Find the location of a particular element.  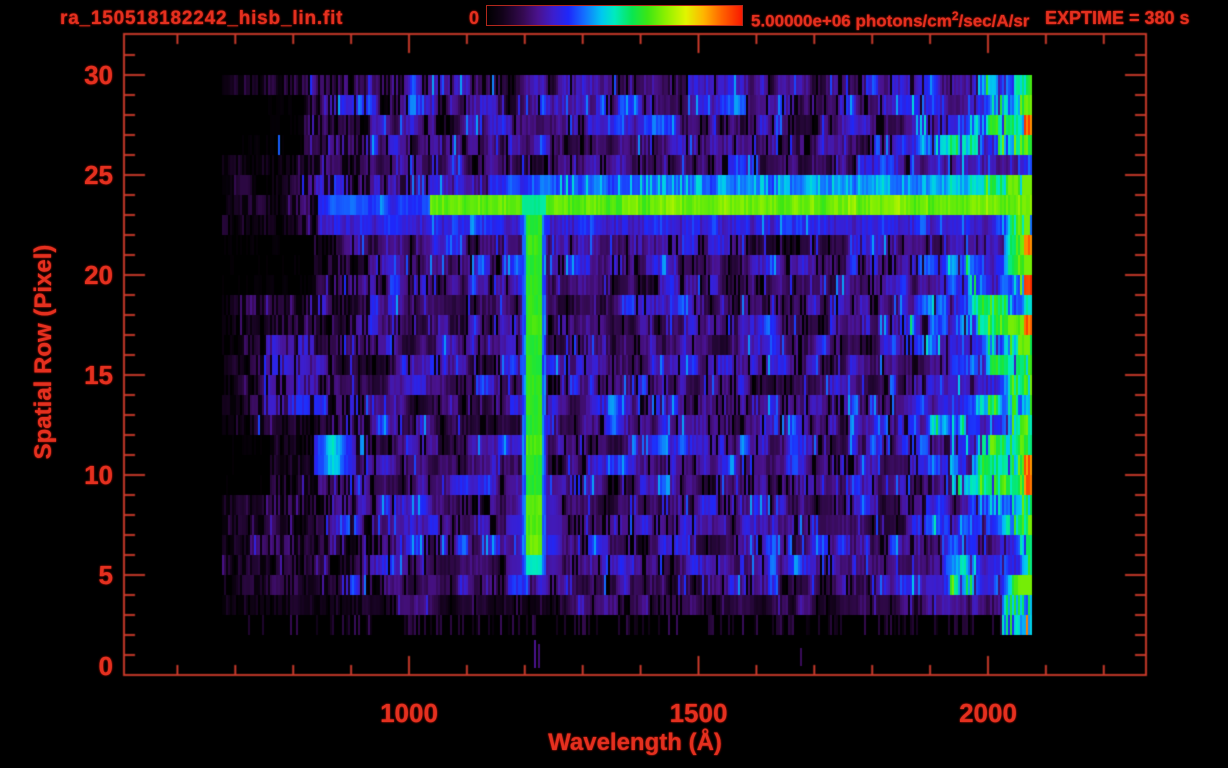

x-axis-title: Wavelength (Å) is located at coordinates (635, 742).